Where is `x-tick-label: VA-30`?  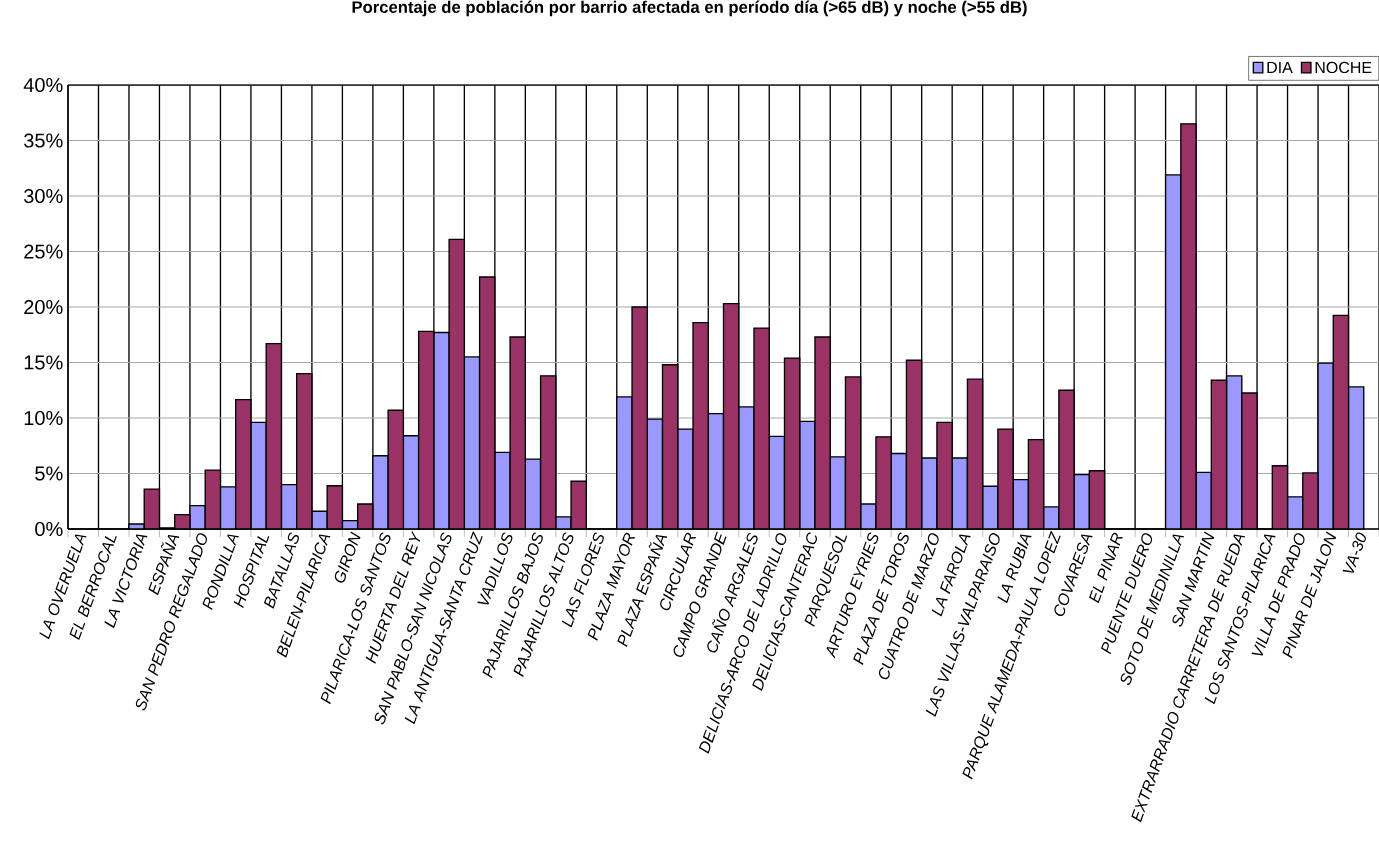 x-tick-label: VA-30 is located at coordinates (1354, 552).